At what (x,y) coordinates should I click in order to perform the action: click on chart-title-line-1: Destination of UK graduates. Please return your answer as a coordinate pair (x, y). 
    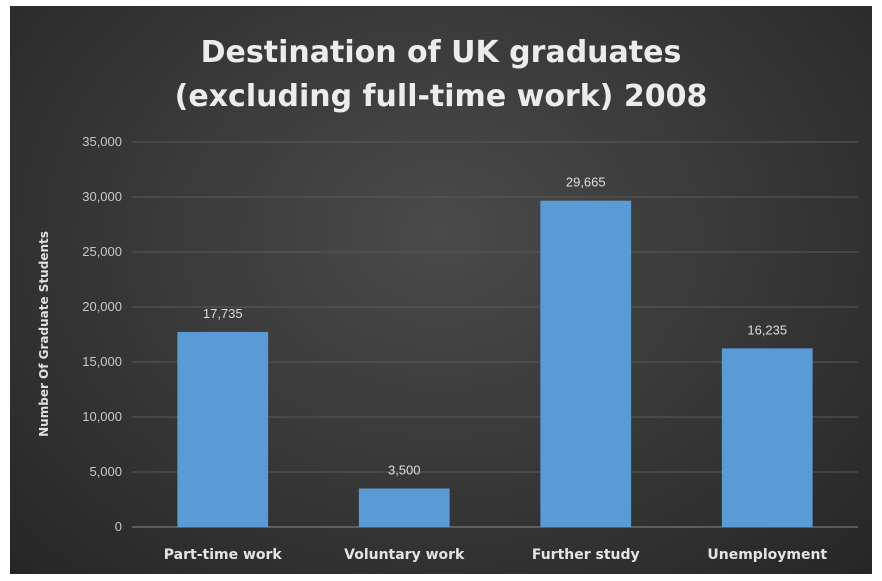
    Looking at the image, I should click on (441, 52).